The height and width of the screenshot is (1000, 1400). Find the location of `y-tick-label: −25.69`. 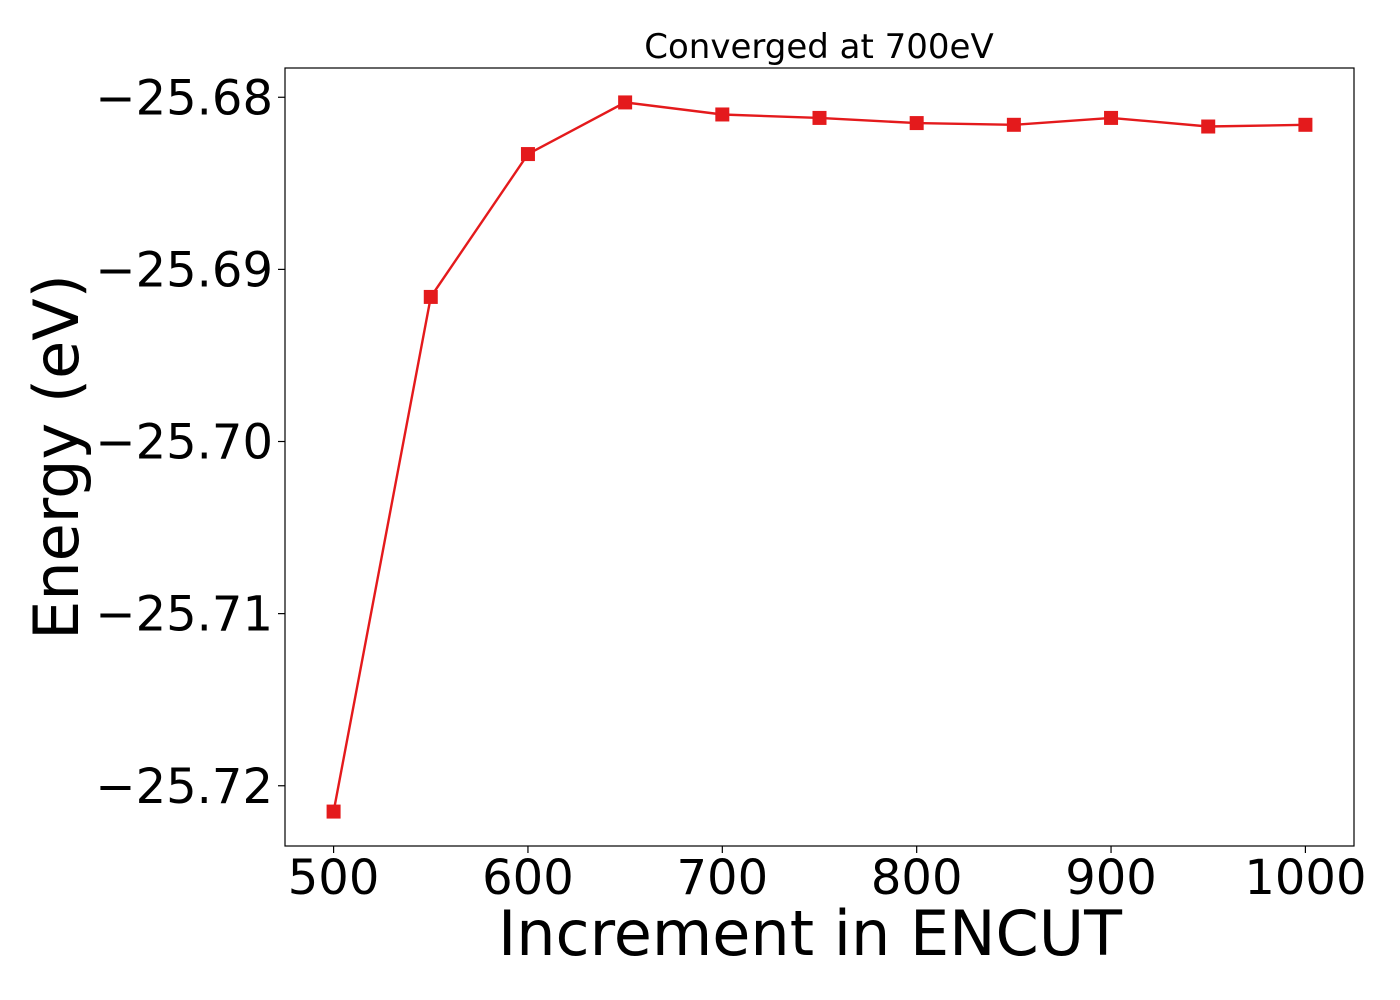

y-tick-label: −25.69 is located at coordinates (184, 270).